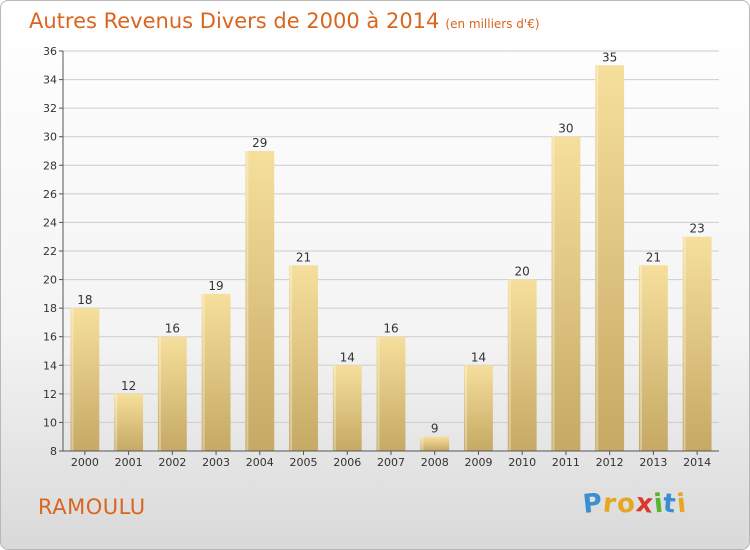 The width and height of the screenshot is (750, 550). What do you see at coordinates (609, 57) in the screenshot?
I see `data-label: 35` at bounding box center [609, 57].